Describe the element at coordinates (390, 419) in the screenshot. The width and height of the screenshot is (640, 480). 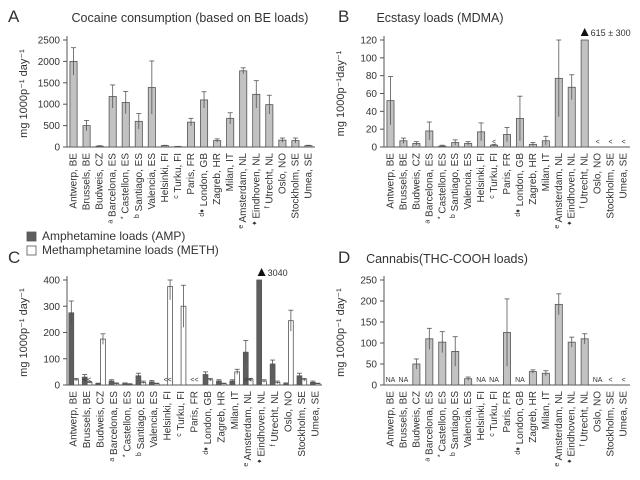
I see `x-tick-label: Antwerp, BE` at that location.